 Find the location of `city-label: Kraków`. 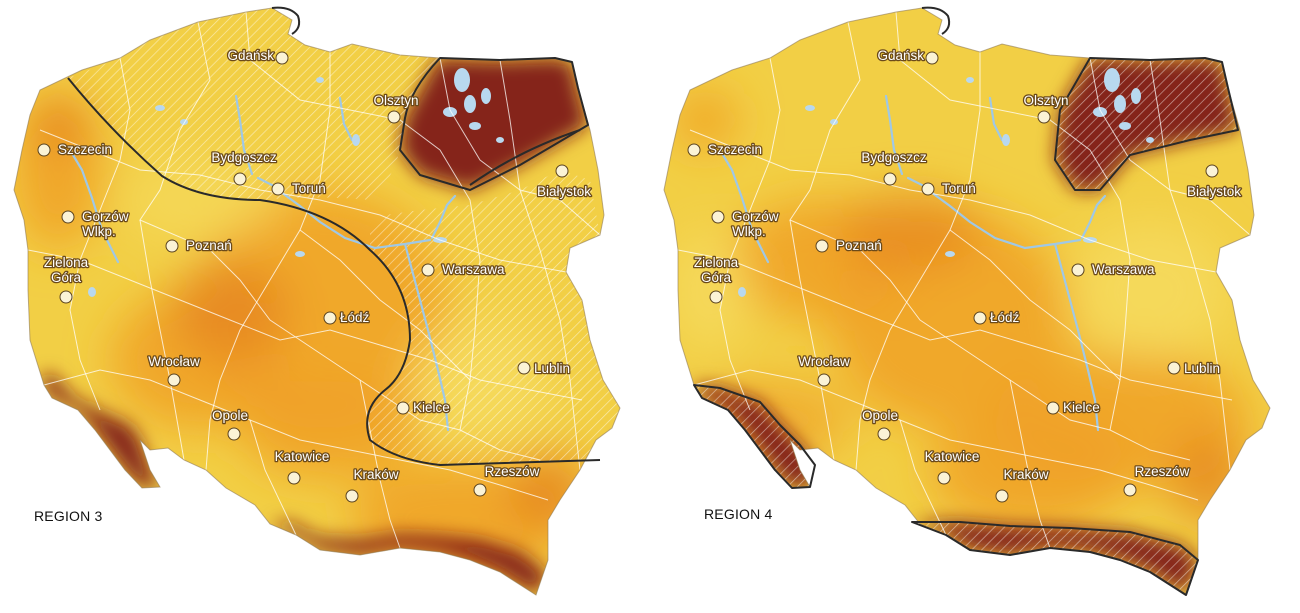

city-label: Kraków is located at coordinates (375, 474).